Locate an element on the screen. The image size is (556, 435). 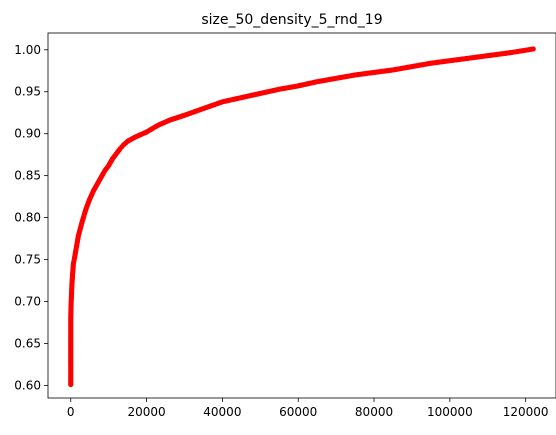
x-tick-label: 60000 is located at coordinates (298, 412).